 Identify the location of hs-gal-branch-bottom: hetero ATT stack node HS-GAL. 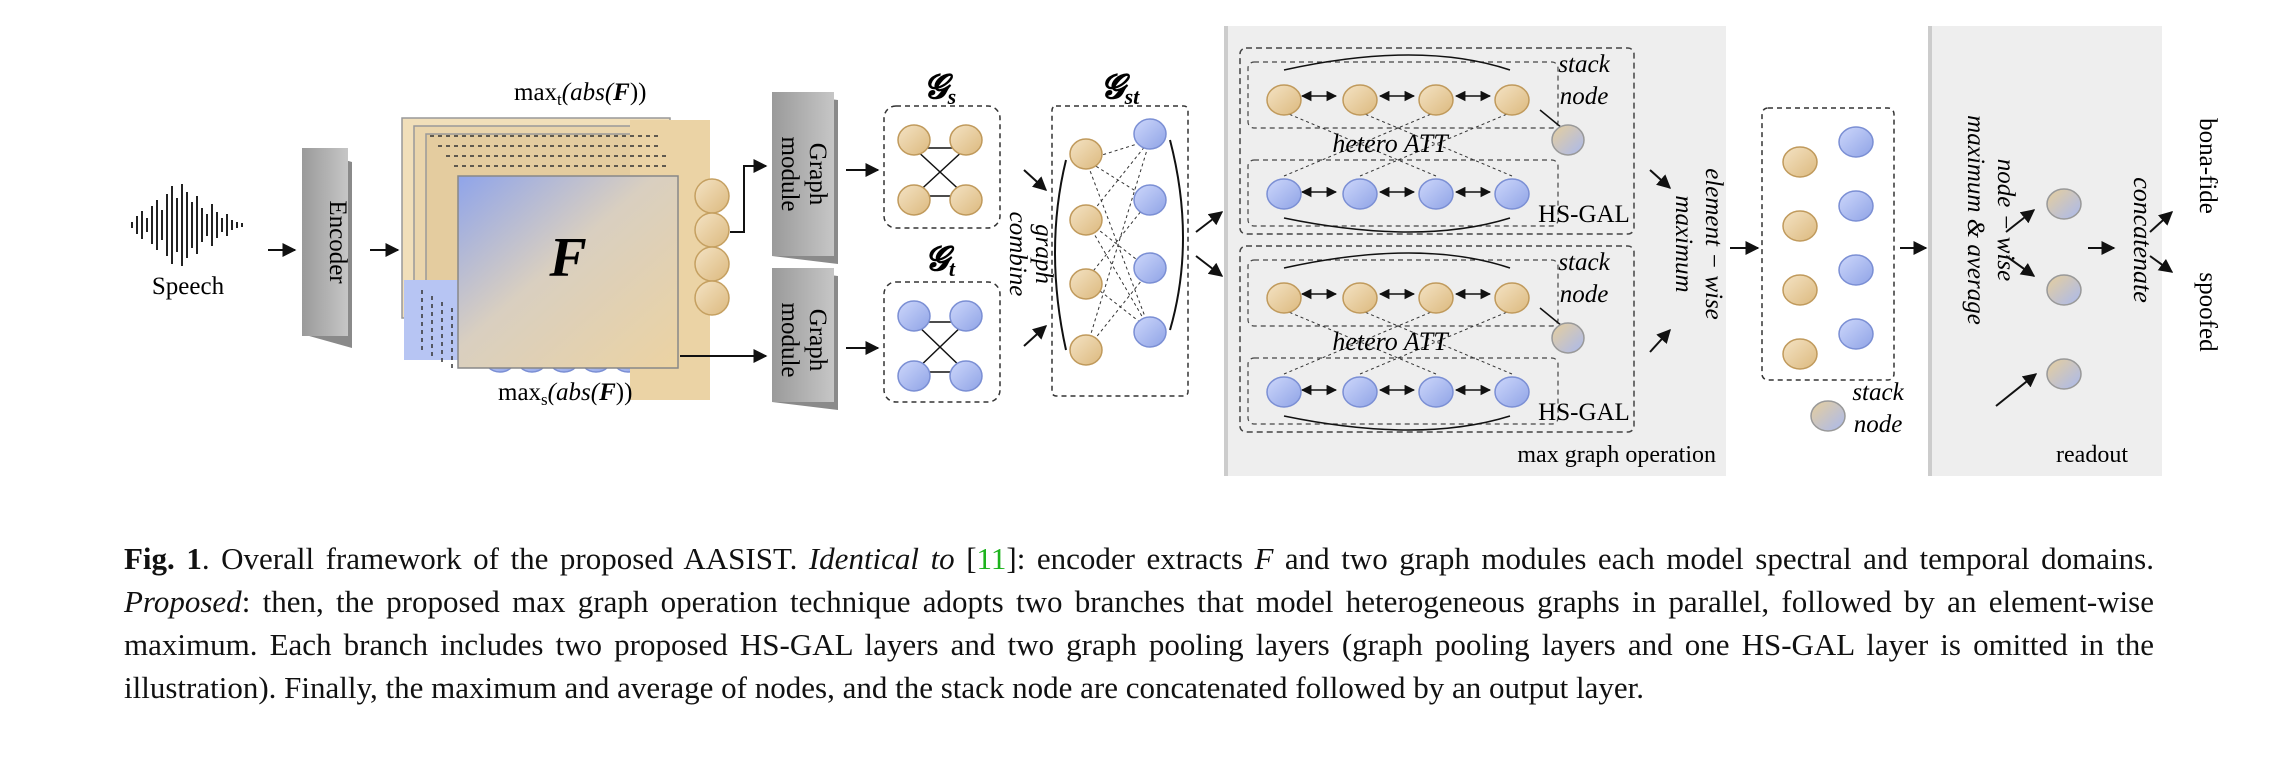
(1437, 339).